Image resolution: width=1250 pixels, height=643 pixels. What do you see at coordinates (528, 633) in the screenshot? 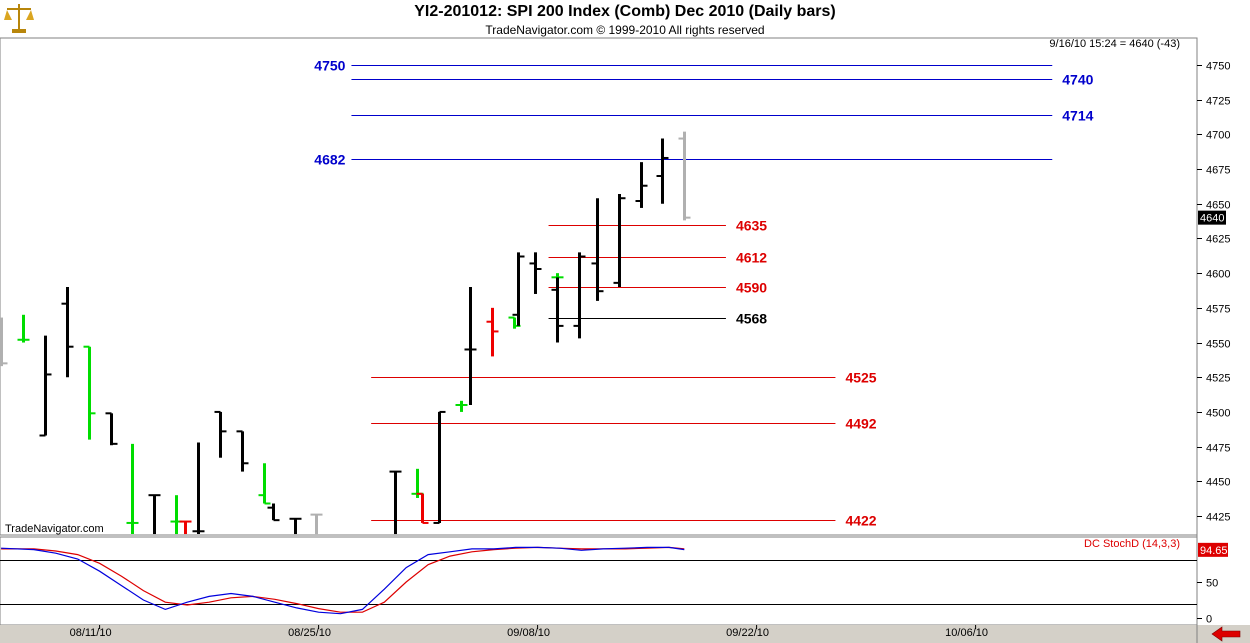
I see `x-tick-label: 09/08/10` at bounding box center [528, 633].